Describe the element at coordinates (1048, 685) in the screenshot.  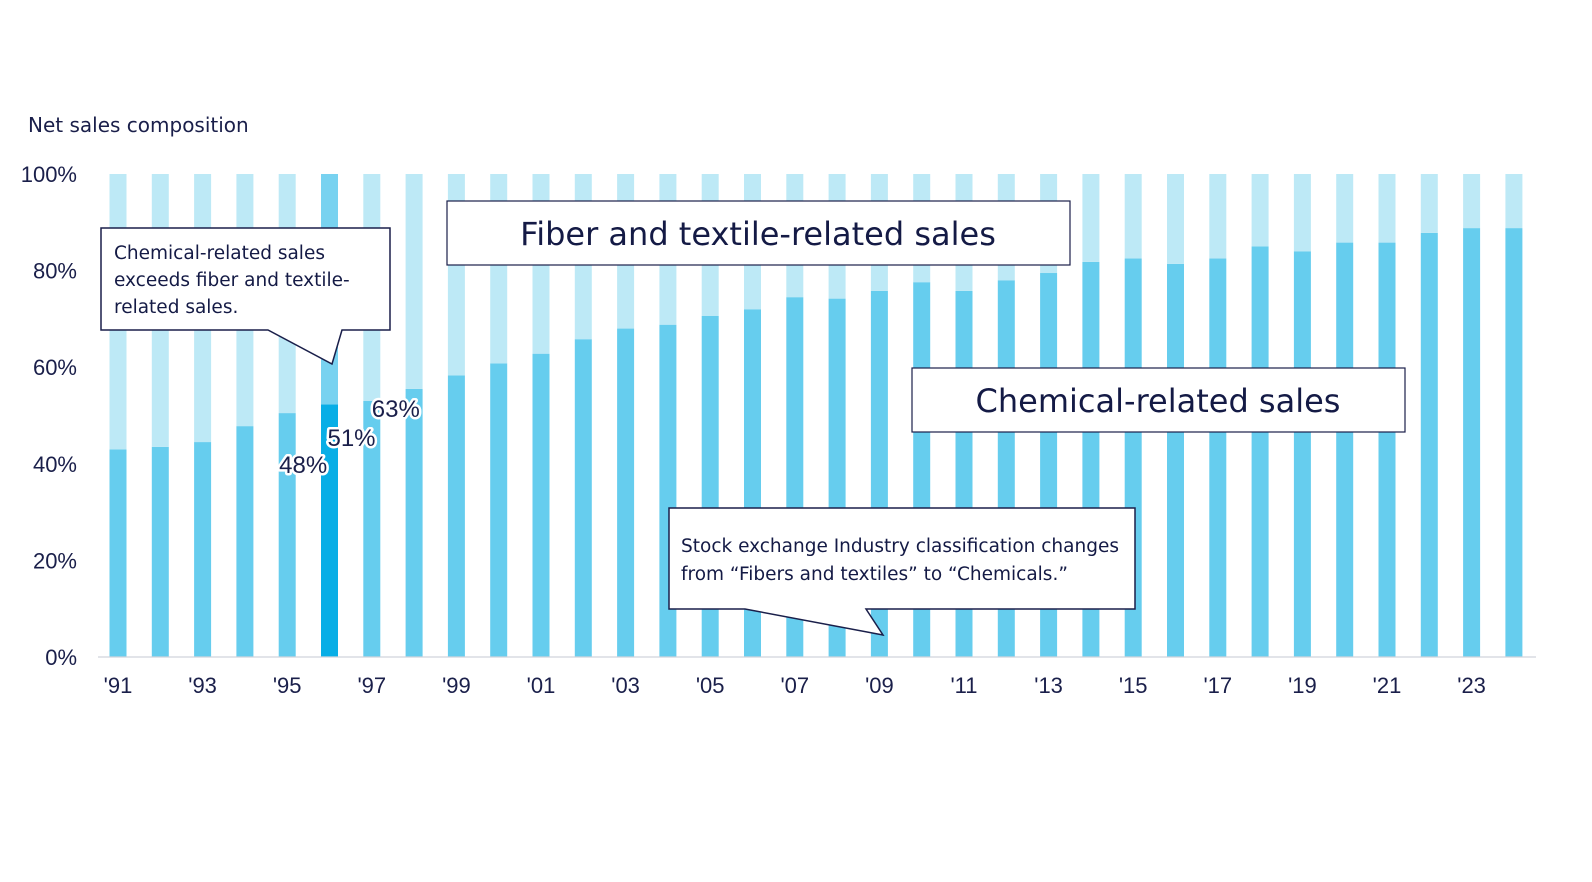
I see `x-tick-label: '13` at that location.